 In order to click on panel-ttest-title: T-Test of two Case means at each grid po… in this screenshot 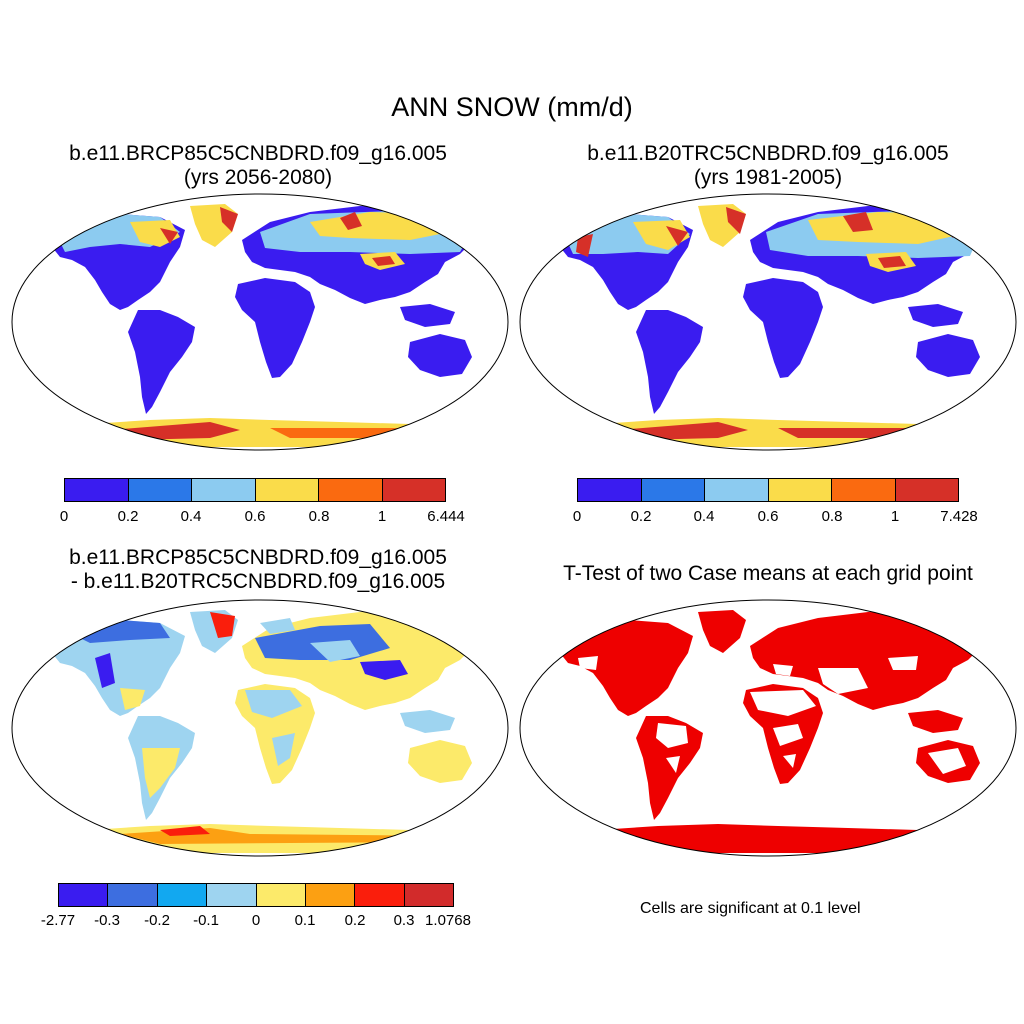, I will do `click(768, 573)`.